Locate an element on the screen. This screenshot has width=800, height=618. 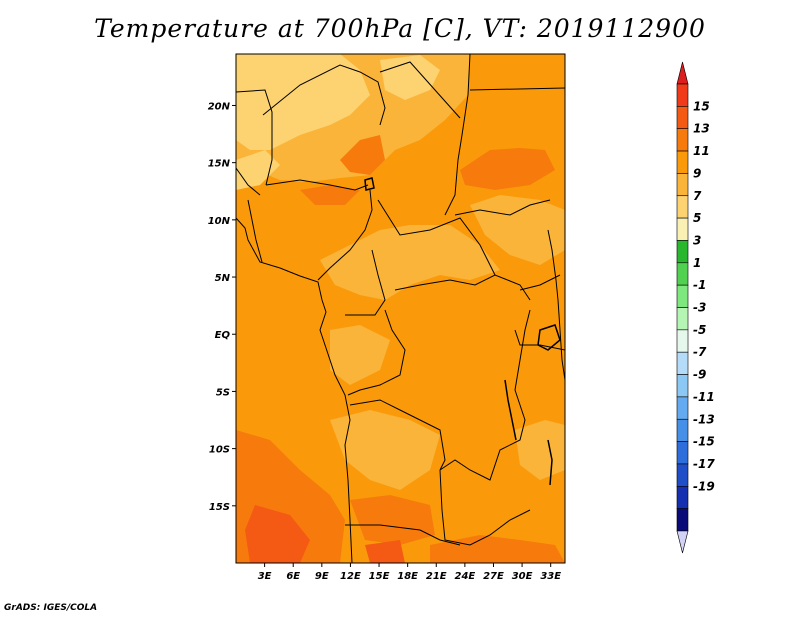
colorbar: 15 13 11 9 7 5 3 1 -1 -3 -5 -7 -9 -11 -13 -15 -17 -19 is located at coordinates (695, 307).